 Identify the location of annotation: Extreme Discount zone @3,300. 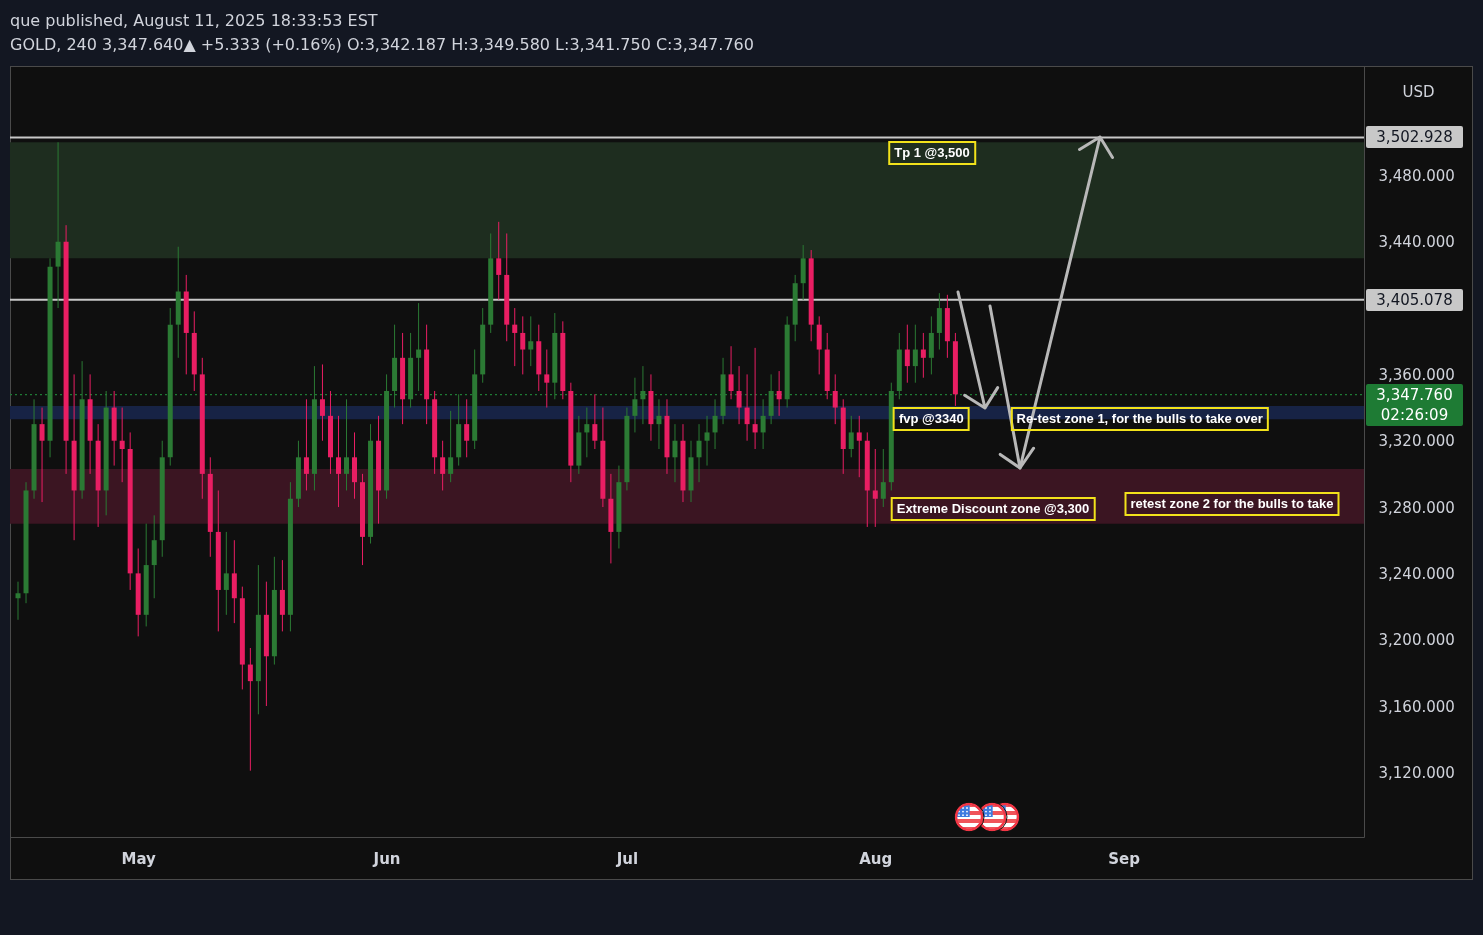
(993, 509).